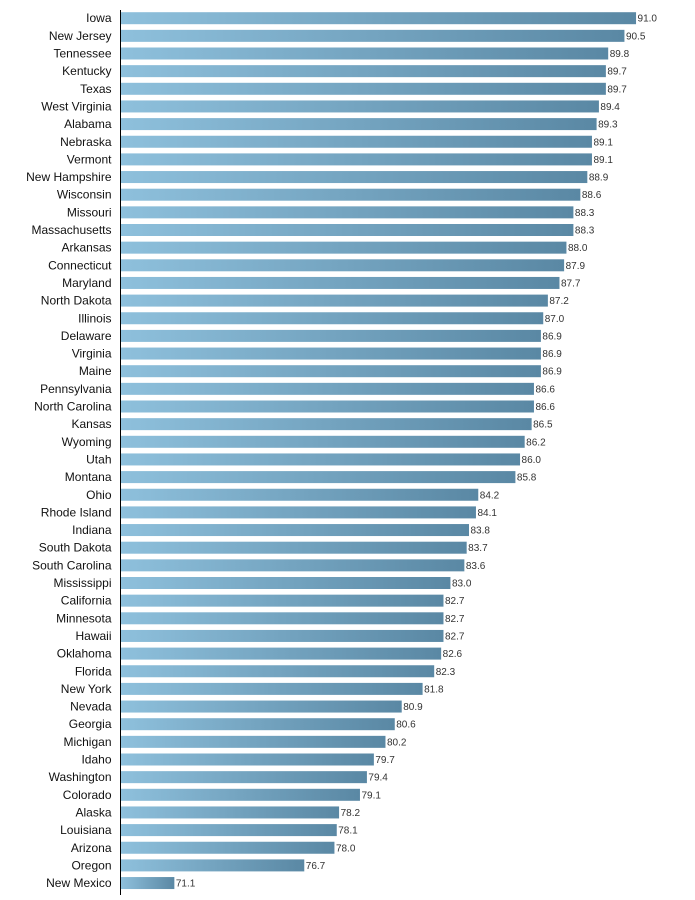  Describe the element at coordinates (84, 618) in the screenshot. I see `category-label: Minnesota` at that location.